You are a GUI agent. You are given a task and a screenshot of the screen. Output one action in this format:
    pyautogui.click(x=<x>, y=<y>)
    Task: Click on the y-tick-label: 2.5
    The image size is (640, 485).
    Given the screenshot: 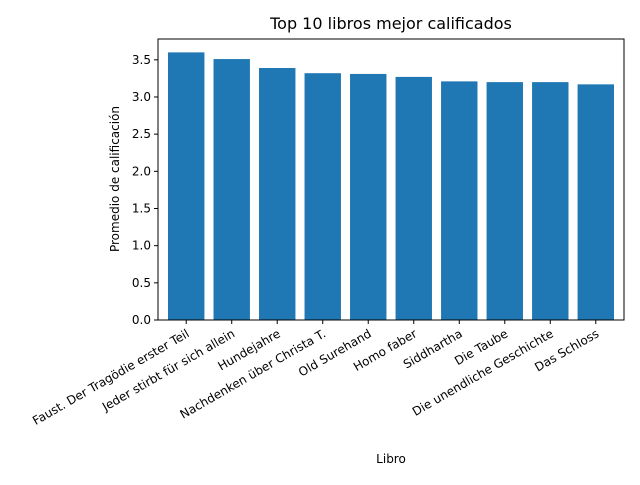 What is the action you would take?
    pyautogui.click(x=141, y=134)
    